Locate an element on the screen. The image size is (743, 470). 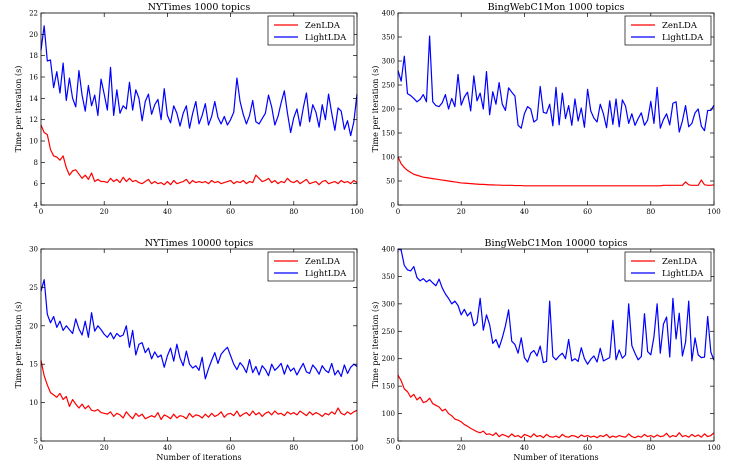
chart-title: BingWebC1Mon 10000 topics is located at coordinates (556, 243).